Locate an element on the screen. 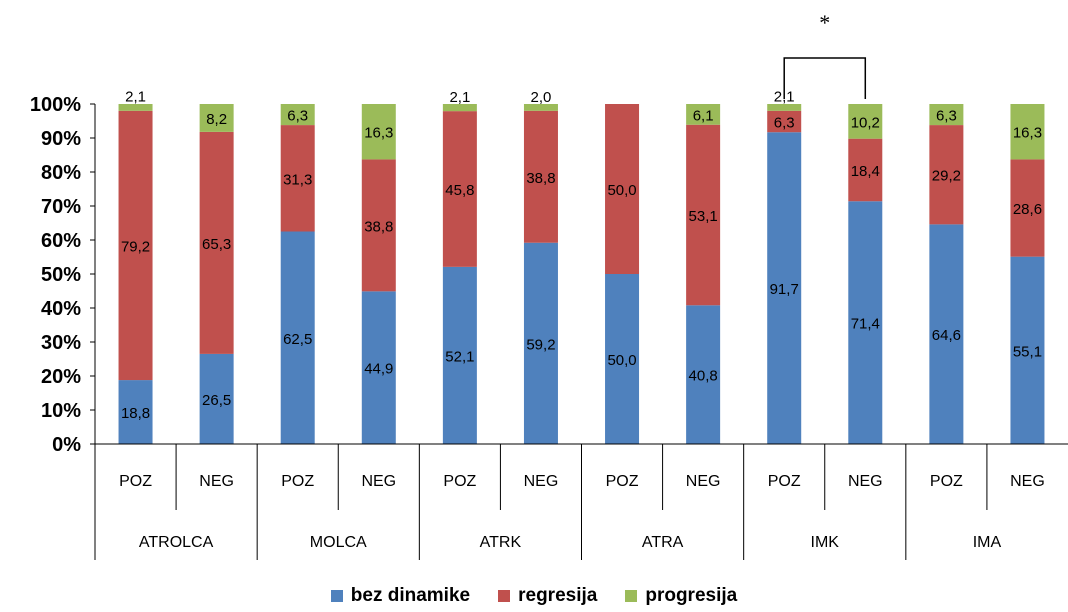 The height and width of the screenshot is (612, 1068). data-label: 40,8 is located at coordinates (703, 376).